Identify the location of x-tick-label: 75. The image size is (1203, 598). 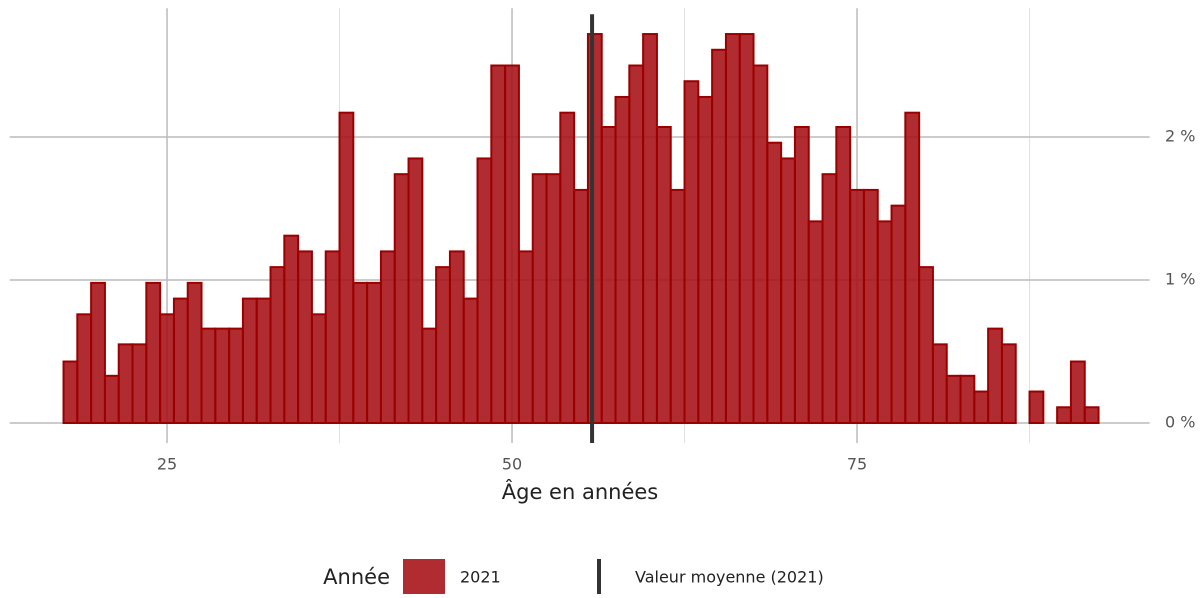
(857, 464).